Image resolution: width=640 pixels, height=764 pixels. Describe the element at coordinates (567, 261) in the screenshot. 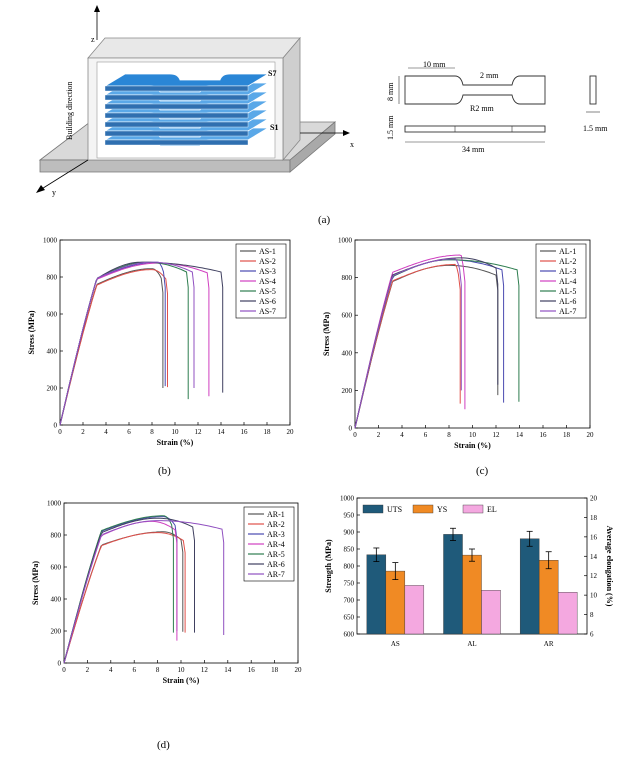

I see `legend-label-al-2: AL-2` at that location.